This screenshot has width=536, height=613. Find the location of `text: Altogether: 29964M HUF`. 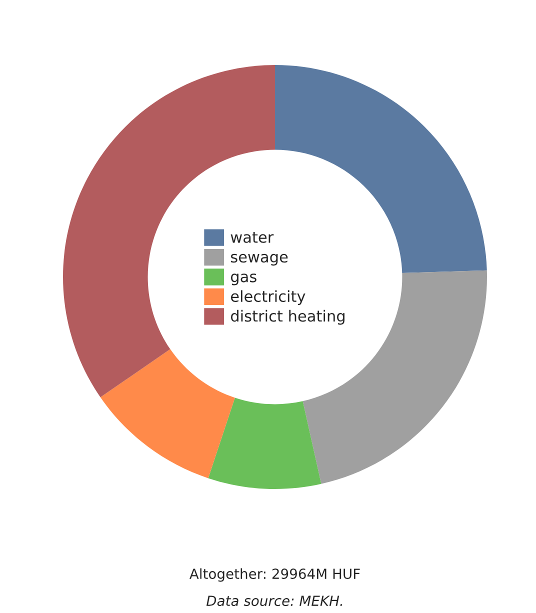

text: Altogether: 29964M HUF is located at coordinates (275, 575).